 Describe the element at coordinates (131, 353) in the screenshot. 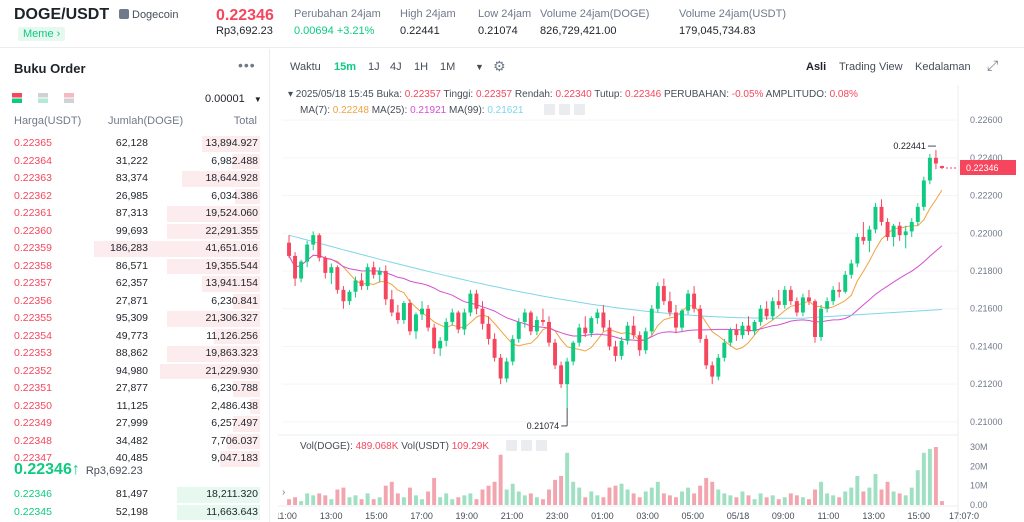

I see `row-amount: 88,862` at that location.